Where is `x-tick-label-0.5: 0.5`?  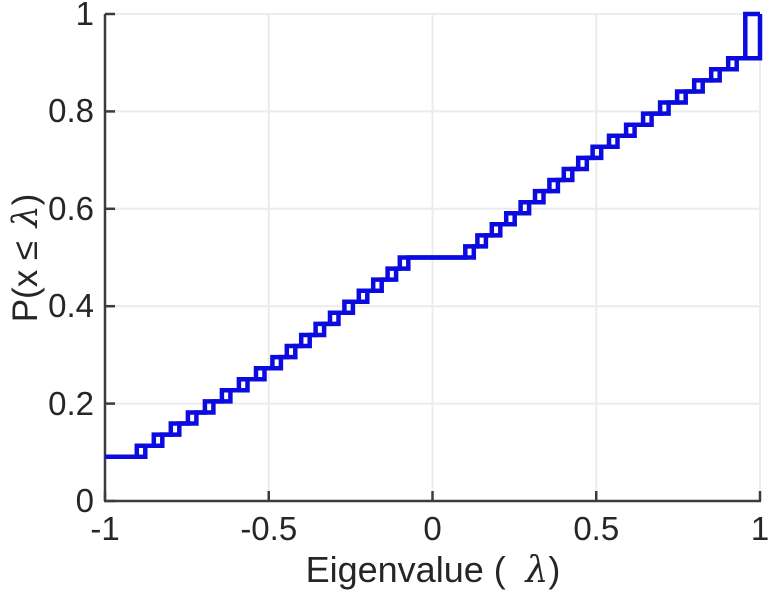
x-tick-label-0.5: 0.5 is located at coordinates (596, 528).